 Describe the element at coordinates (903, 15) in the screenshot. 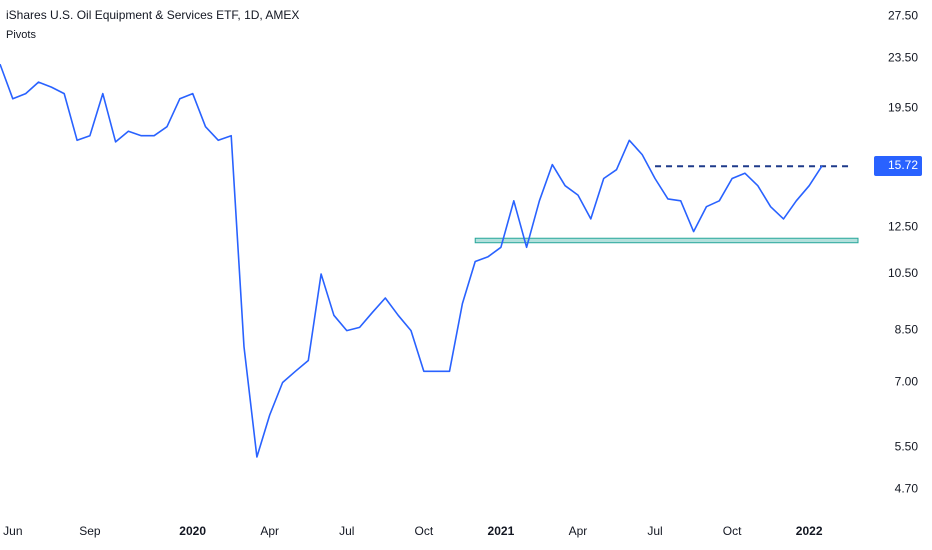

I see `y-tick-label: 27.50` at that location.